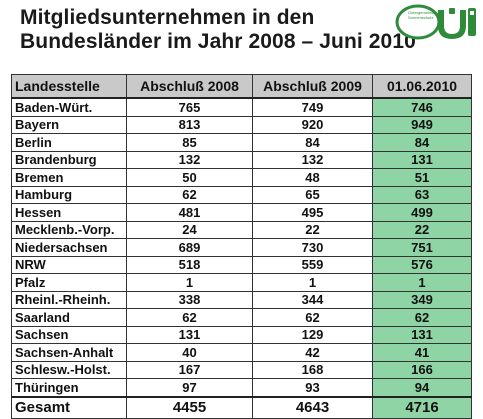 This screenshot has width=483, height=419. What do you see at coordinates (422, 352) in the screenshot?
I see `value-2010-cell: 41` at bounding box center [422, 352].